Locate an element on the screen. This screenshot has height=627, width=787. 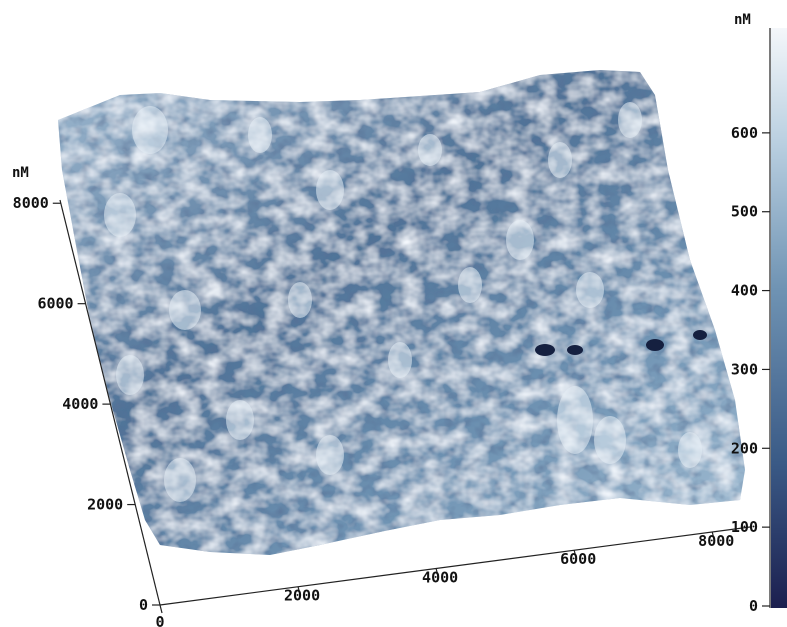
colorbar: nM 0 100 200 300 400 500 600 is located at coordinates (759, 313).